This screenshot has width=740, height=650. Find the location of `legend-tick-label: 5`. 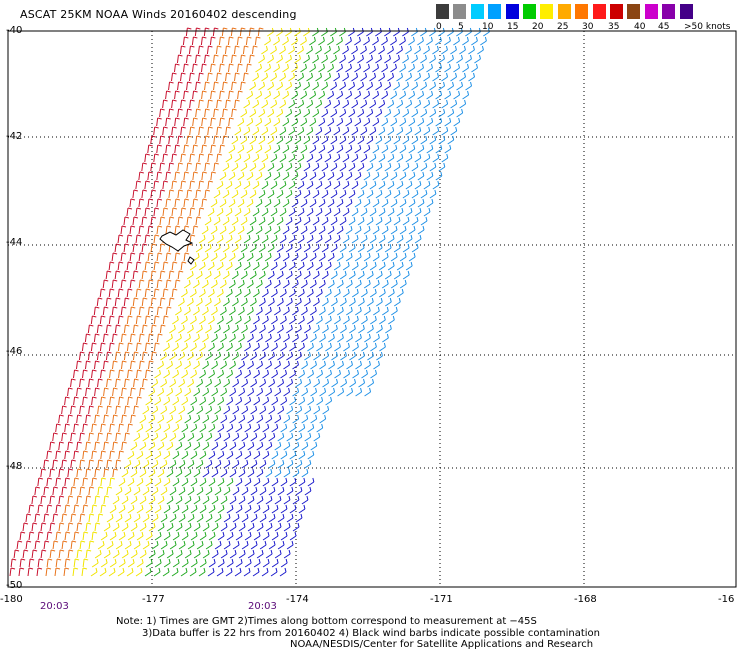

legend-tick-label: 5 is located at coordinates (461, 27).